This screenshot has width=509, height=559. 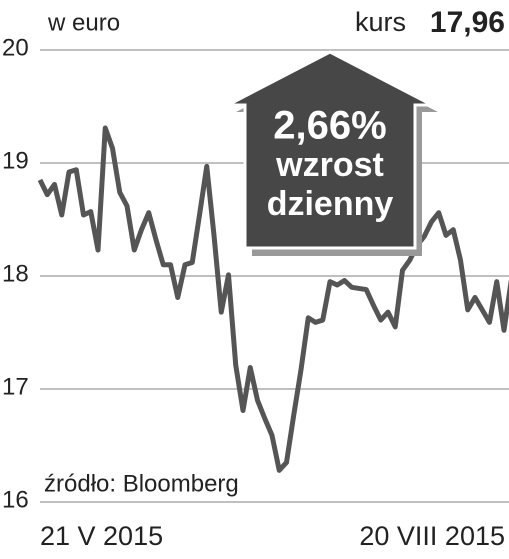 I want to click on source: źródło: Bloomberg, so click(x=141, y=483).